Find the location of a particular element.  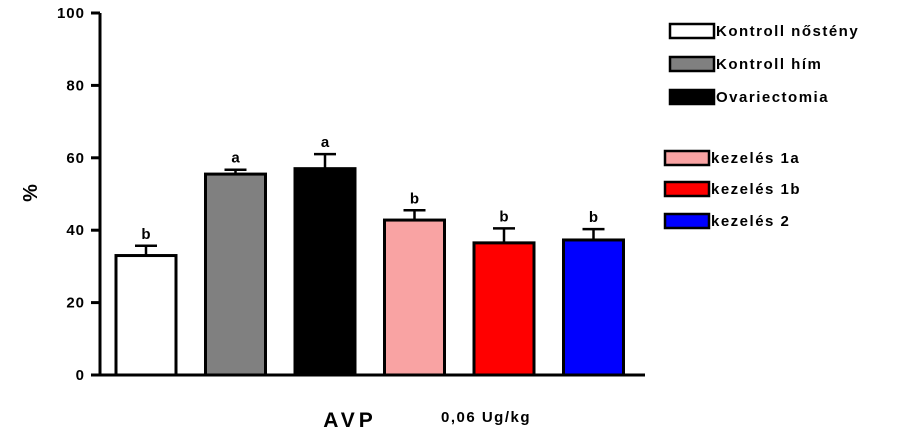

legend-label: kezelés 1b is located at coordinates (756, 189).